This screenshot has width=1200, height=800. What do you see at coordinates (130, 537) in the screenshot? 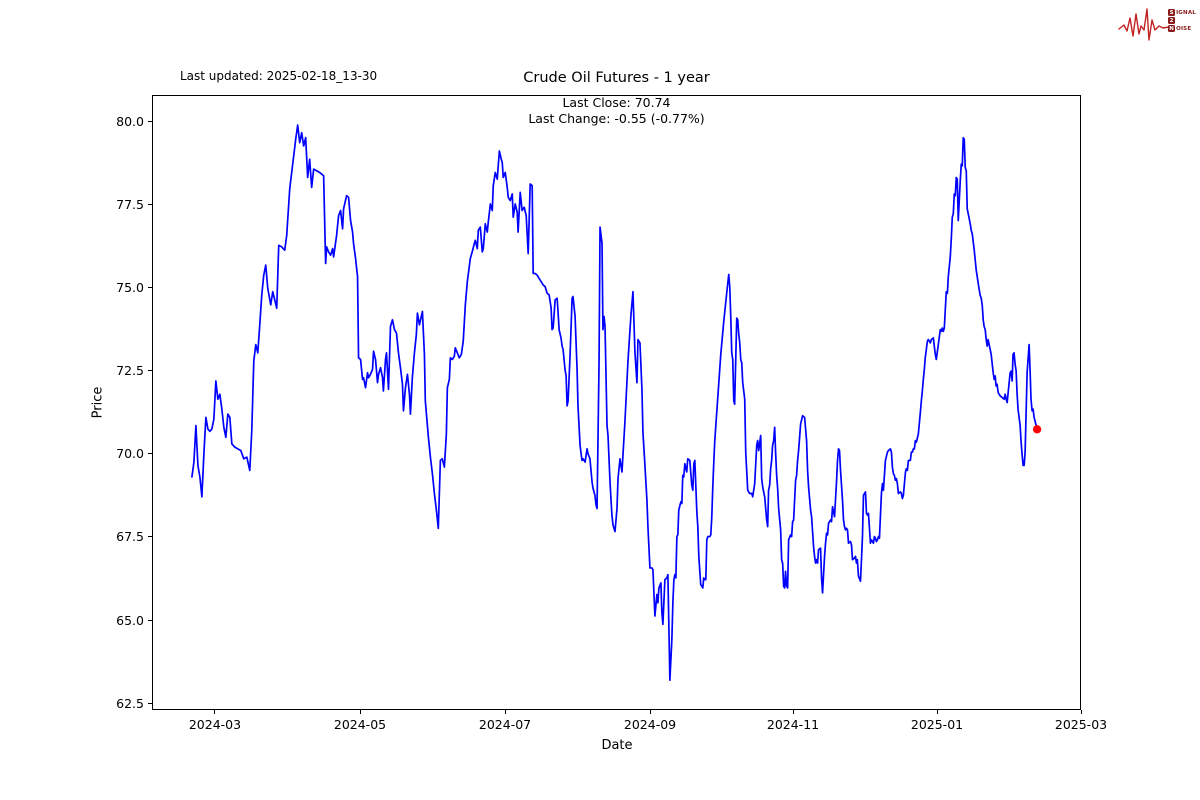
I see `y-tick-label: 67.5` at bounding box center [130, 537].